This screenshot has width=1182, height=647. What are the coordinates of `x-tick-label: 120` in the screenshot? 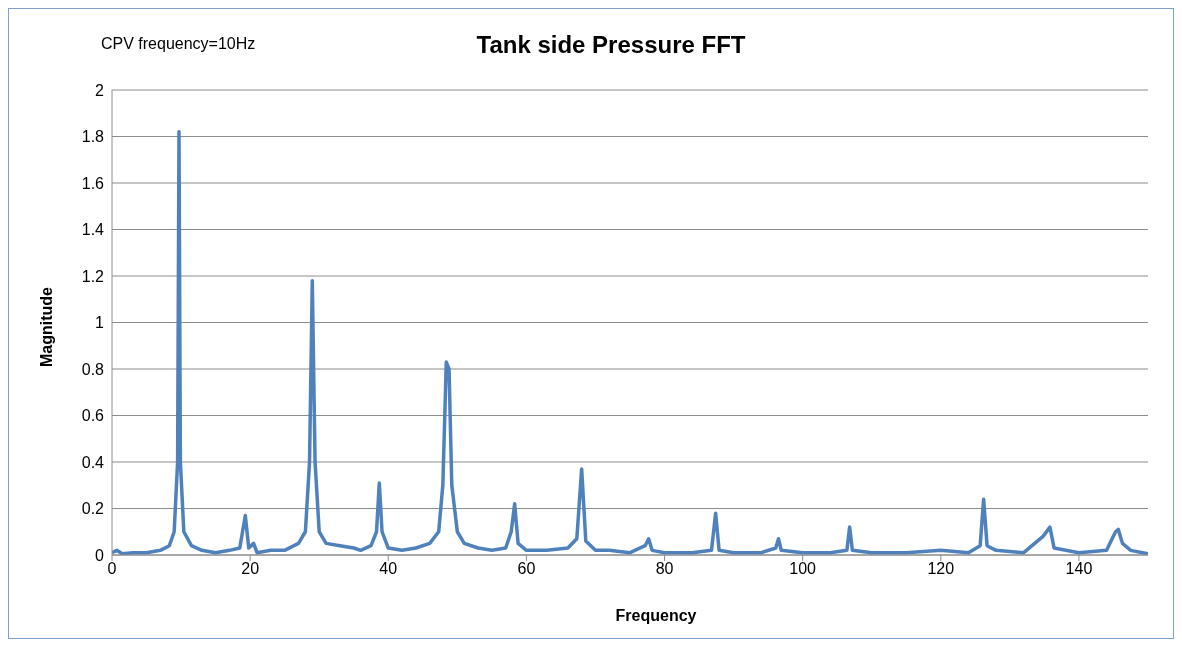 It's located at (941, 569).